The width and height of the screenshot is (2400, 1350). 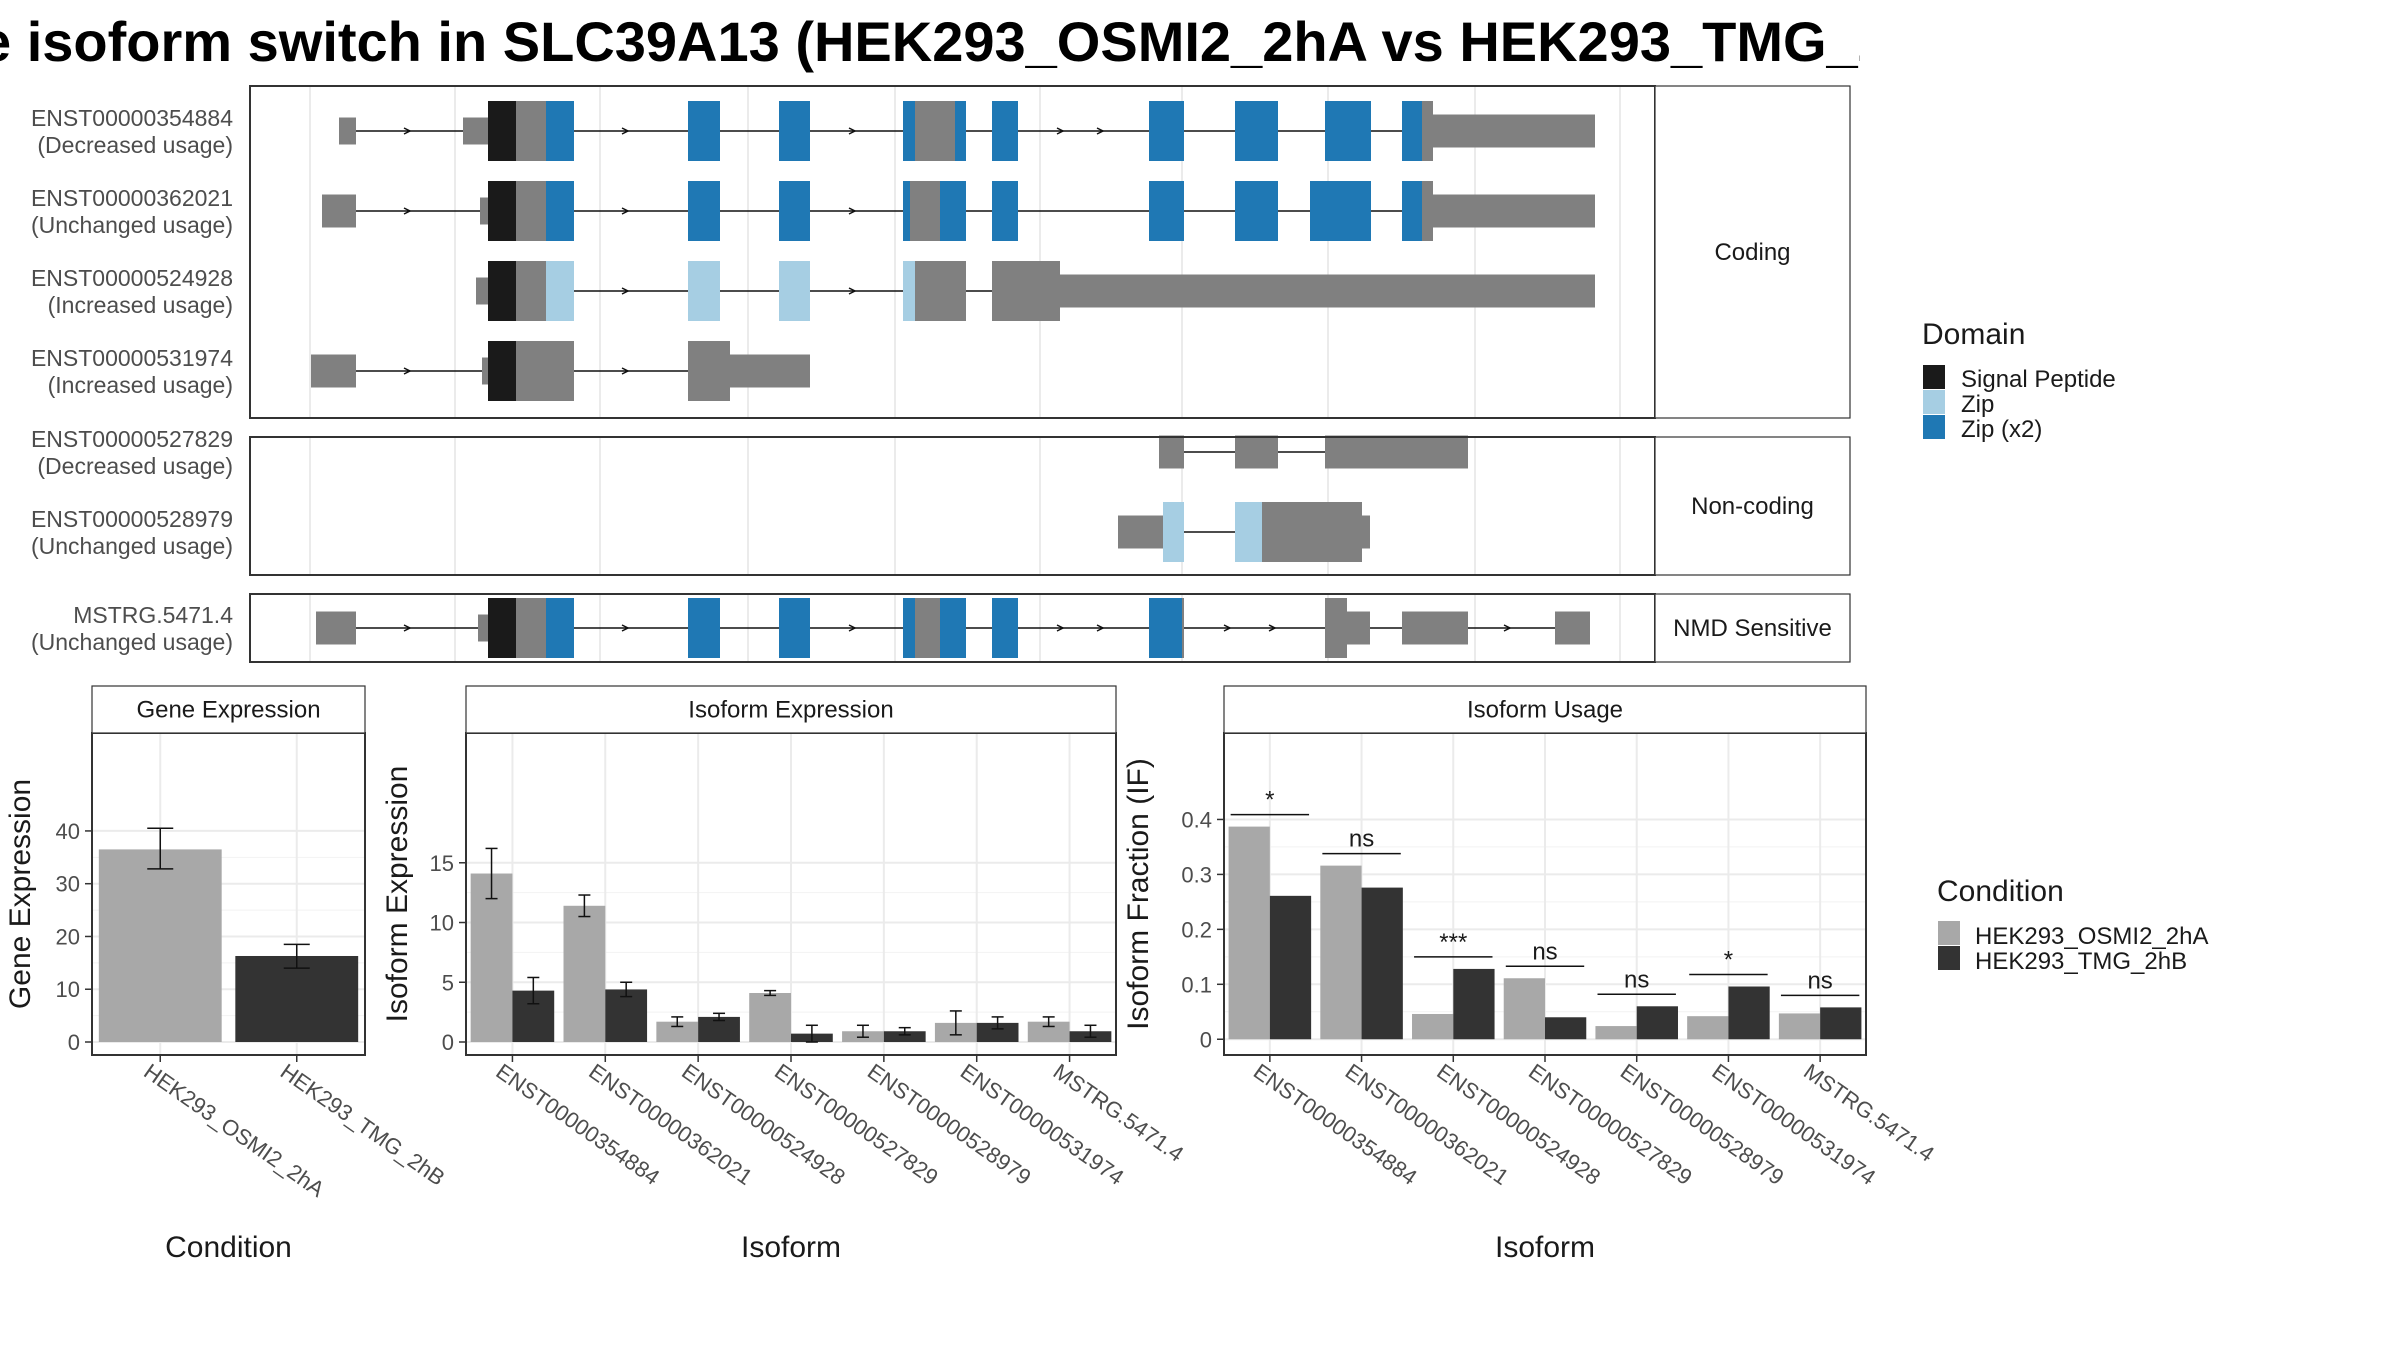 I want to click on transcript-usage-label: (Unchanged usage), so click(x=132, y=642).